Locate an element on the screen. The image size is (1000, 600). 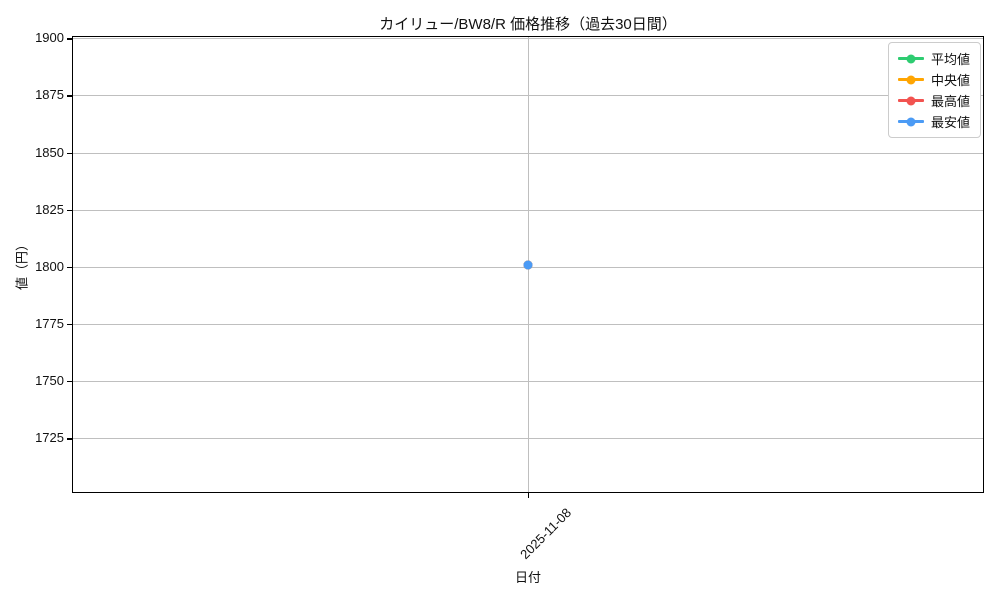
y-tick-label: 1825 is located at coordinates (49, 209).